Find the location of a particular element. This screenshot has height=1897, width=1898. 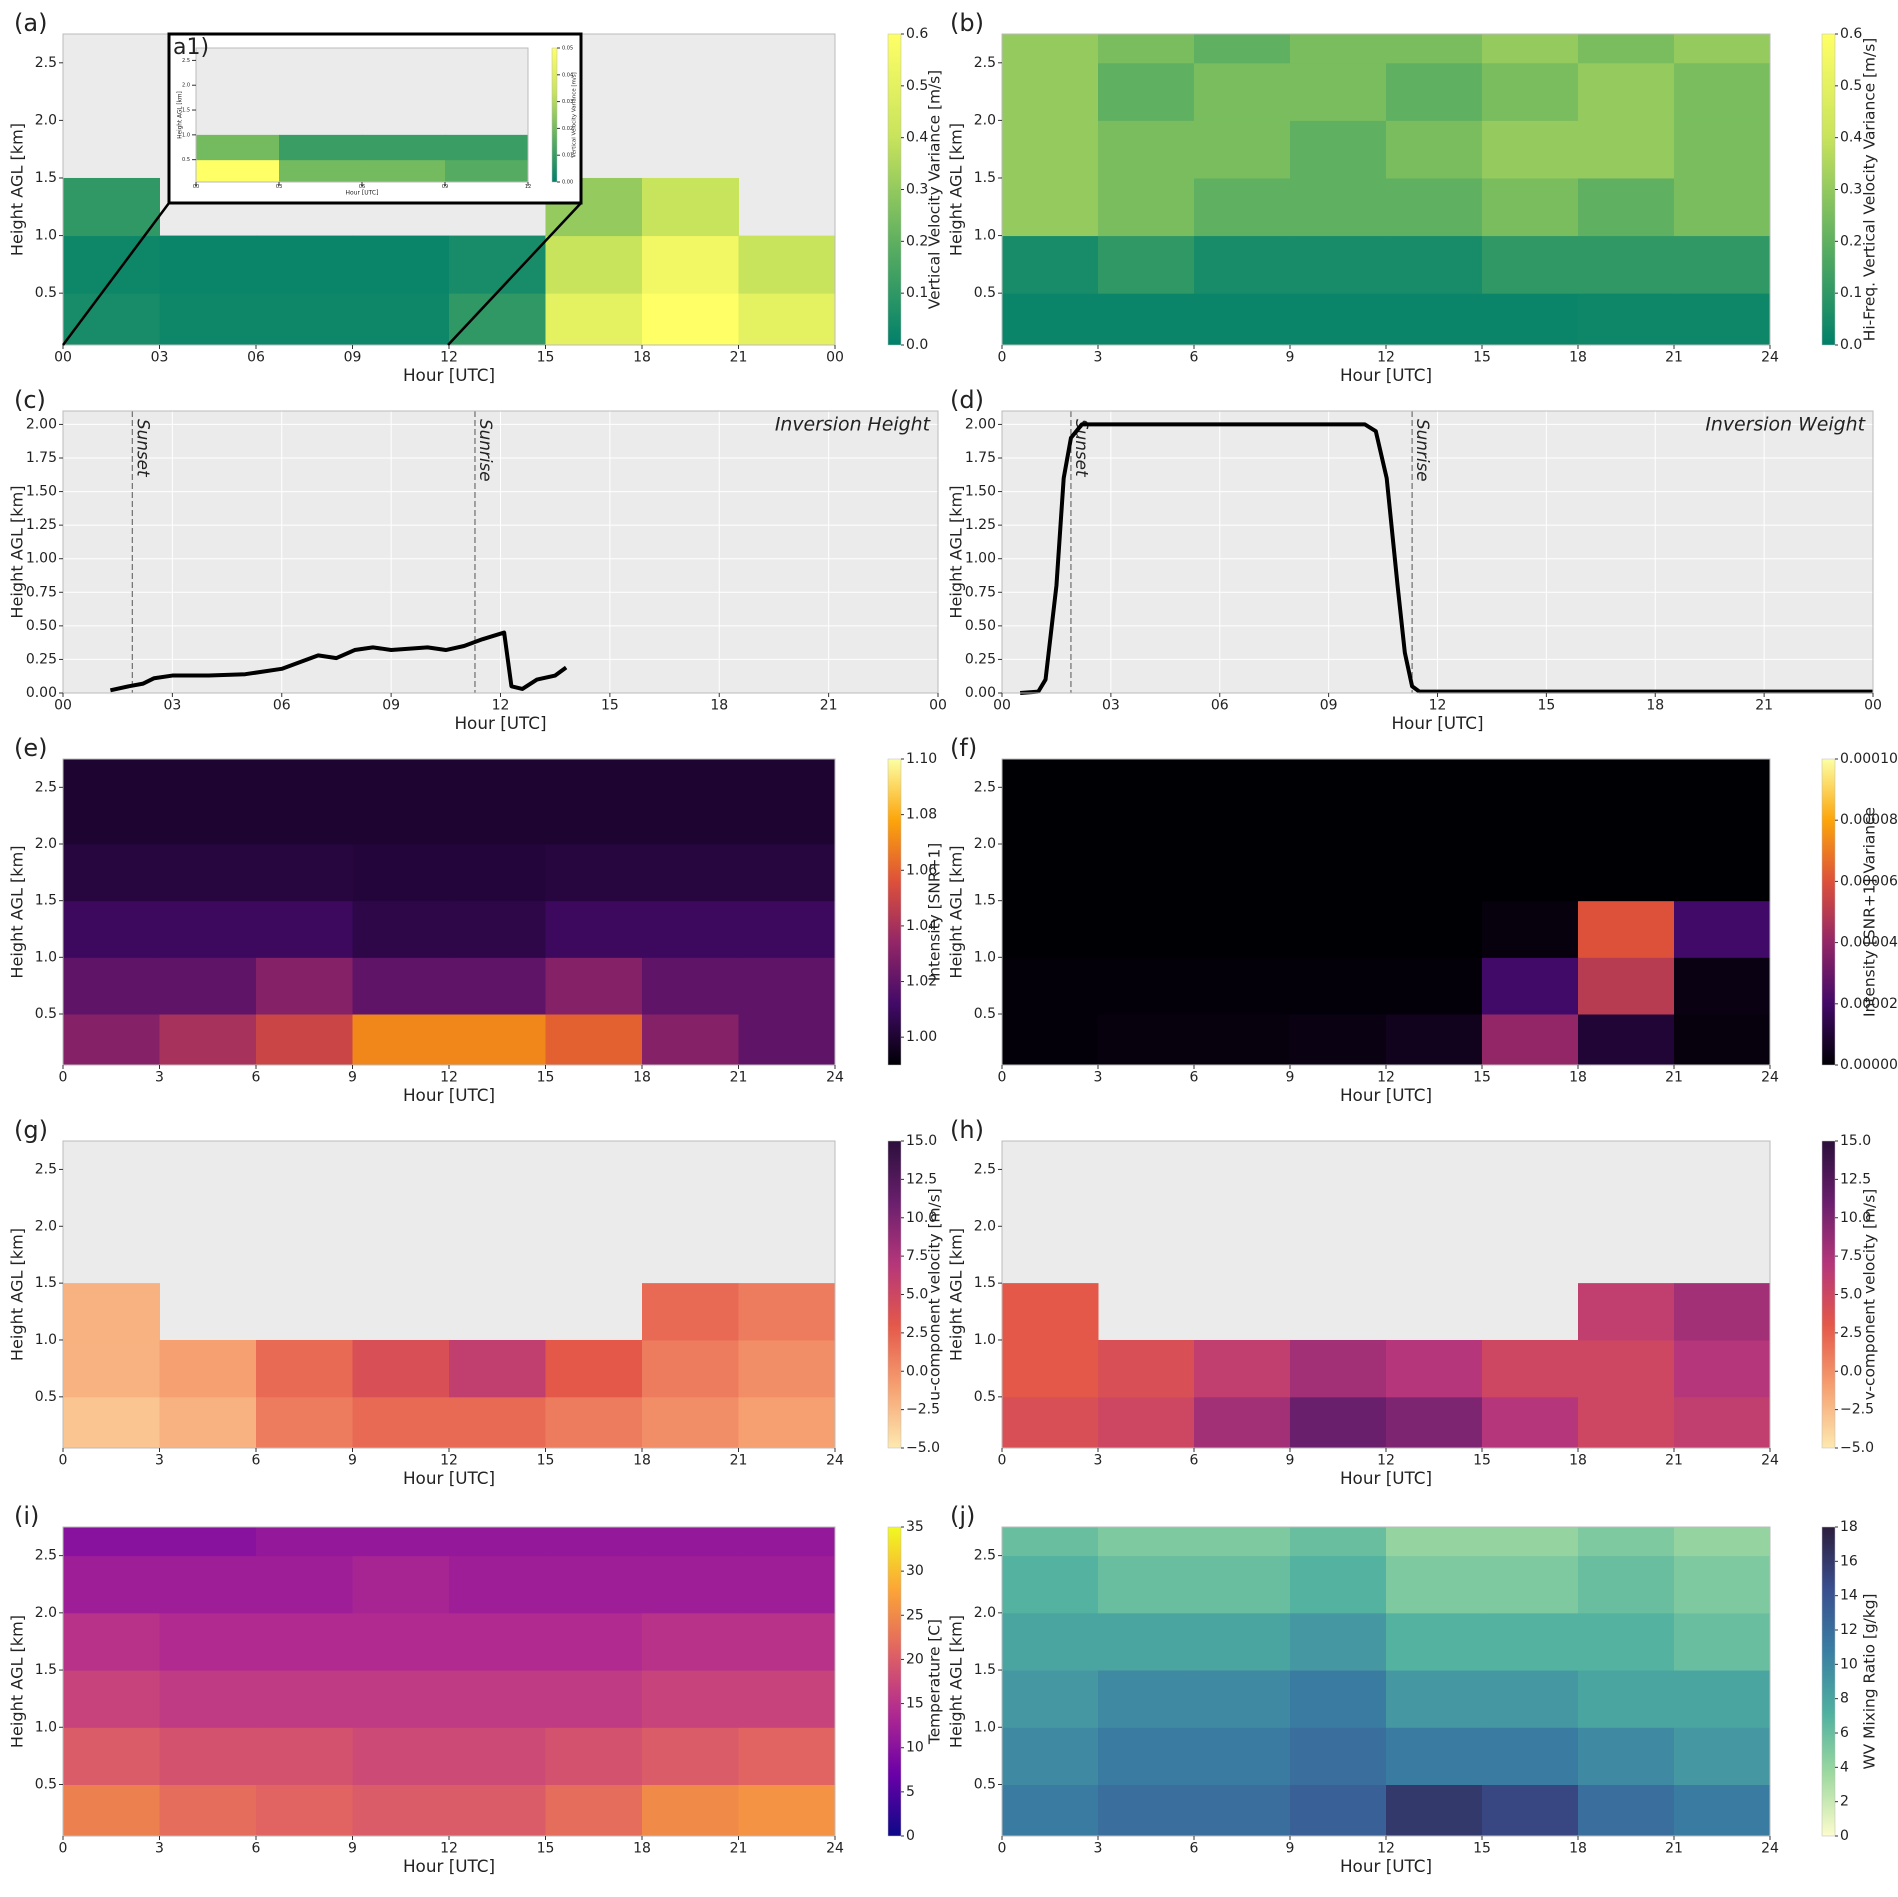

panel-label: (a) is located at coordinates (30, 23).